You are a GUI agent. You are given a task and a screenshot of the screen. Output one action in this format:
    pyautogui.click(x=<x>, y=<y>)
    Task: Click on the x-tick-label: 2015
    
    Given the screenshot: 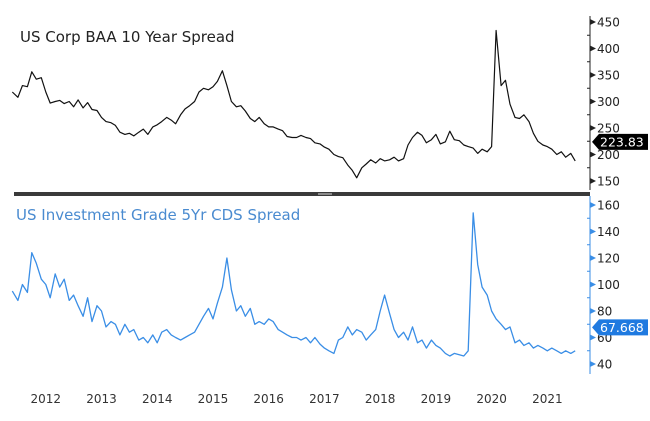 What is the action you would take?
    pyautogui.click(x=213, y=399)
    